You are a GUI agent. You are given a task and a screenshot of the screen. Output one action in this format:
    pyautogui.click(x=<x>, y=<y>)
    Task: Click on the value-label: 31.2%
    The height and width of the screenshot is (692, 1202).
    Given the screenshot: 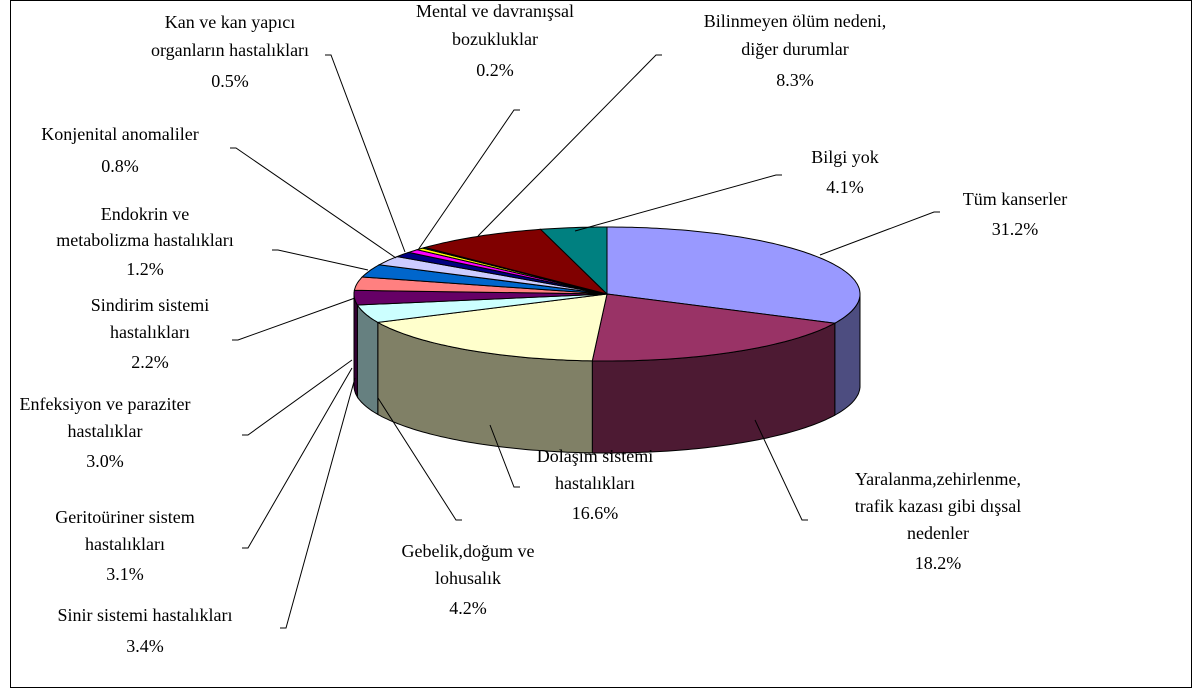 What is the action you would take?
    pyautogui.click(x=1015, y=229)
    